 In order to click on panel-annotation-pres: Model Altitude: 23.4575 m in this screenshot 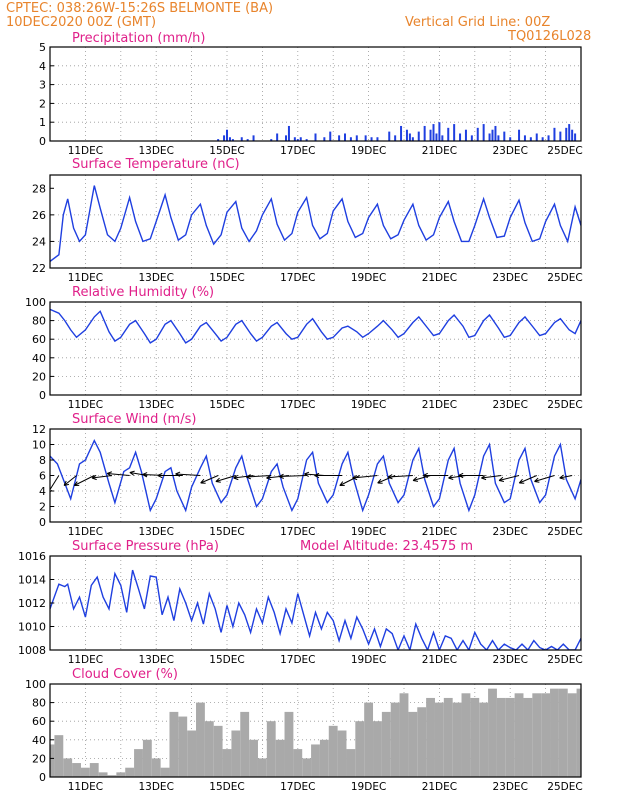, I will do `click(386, 546)`.